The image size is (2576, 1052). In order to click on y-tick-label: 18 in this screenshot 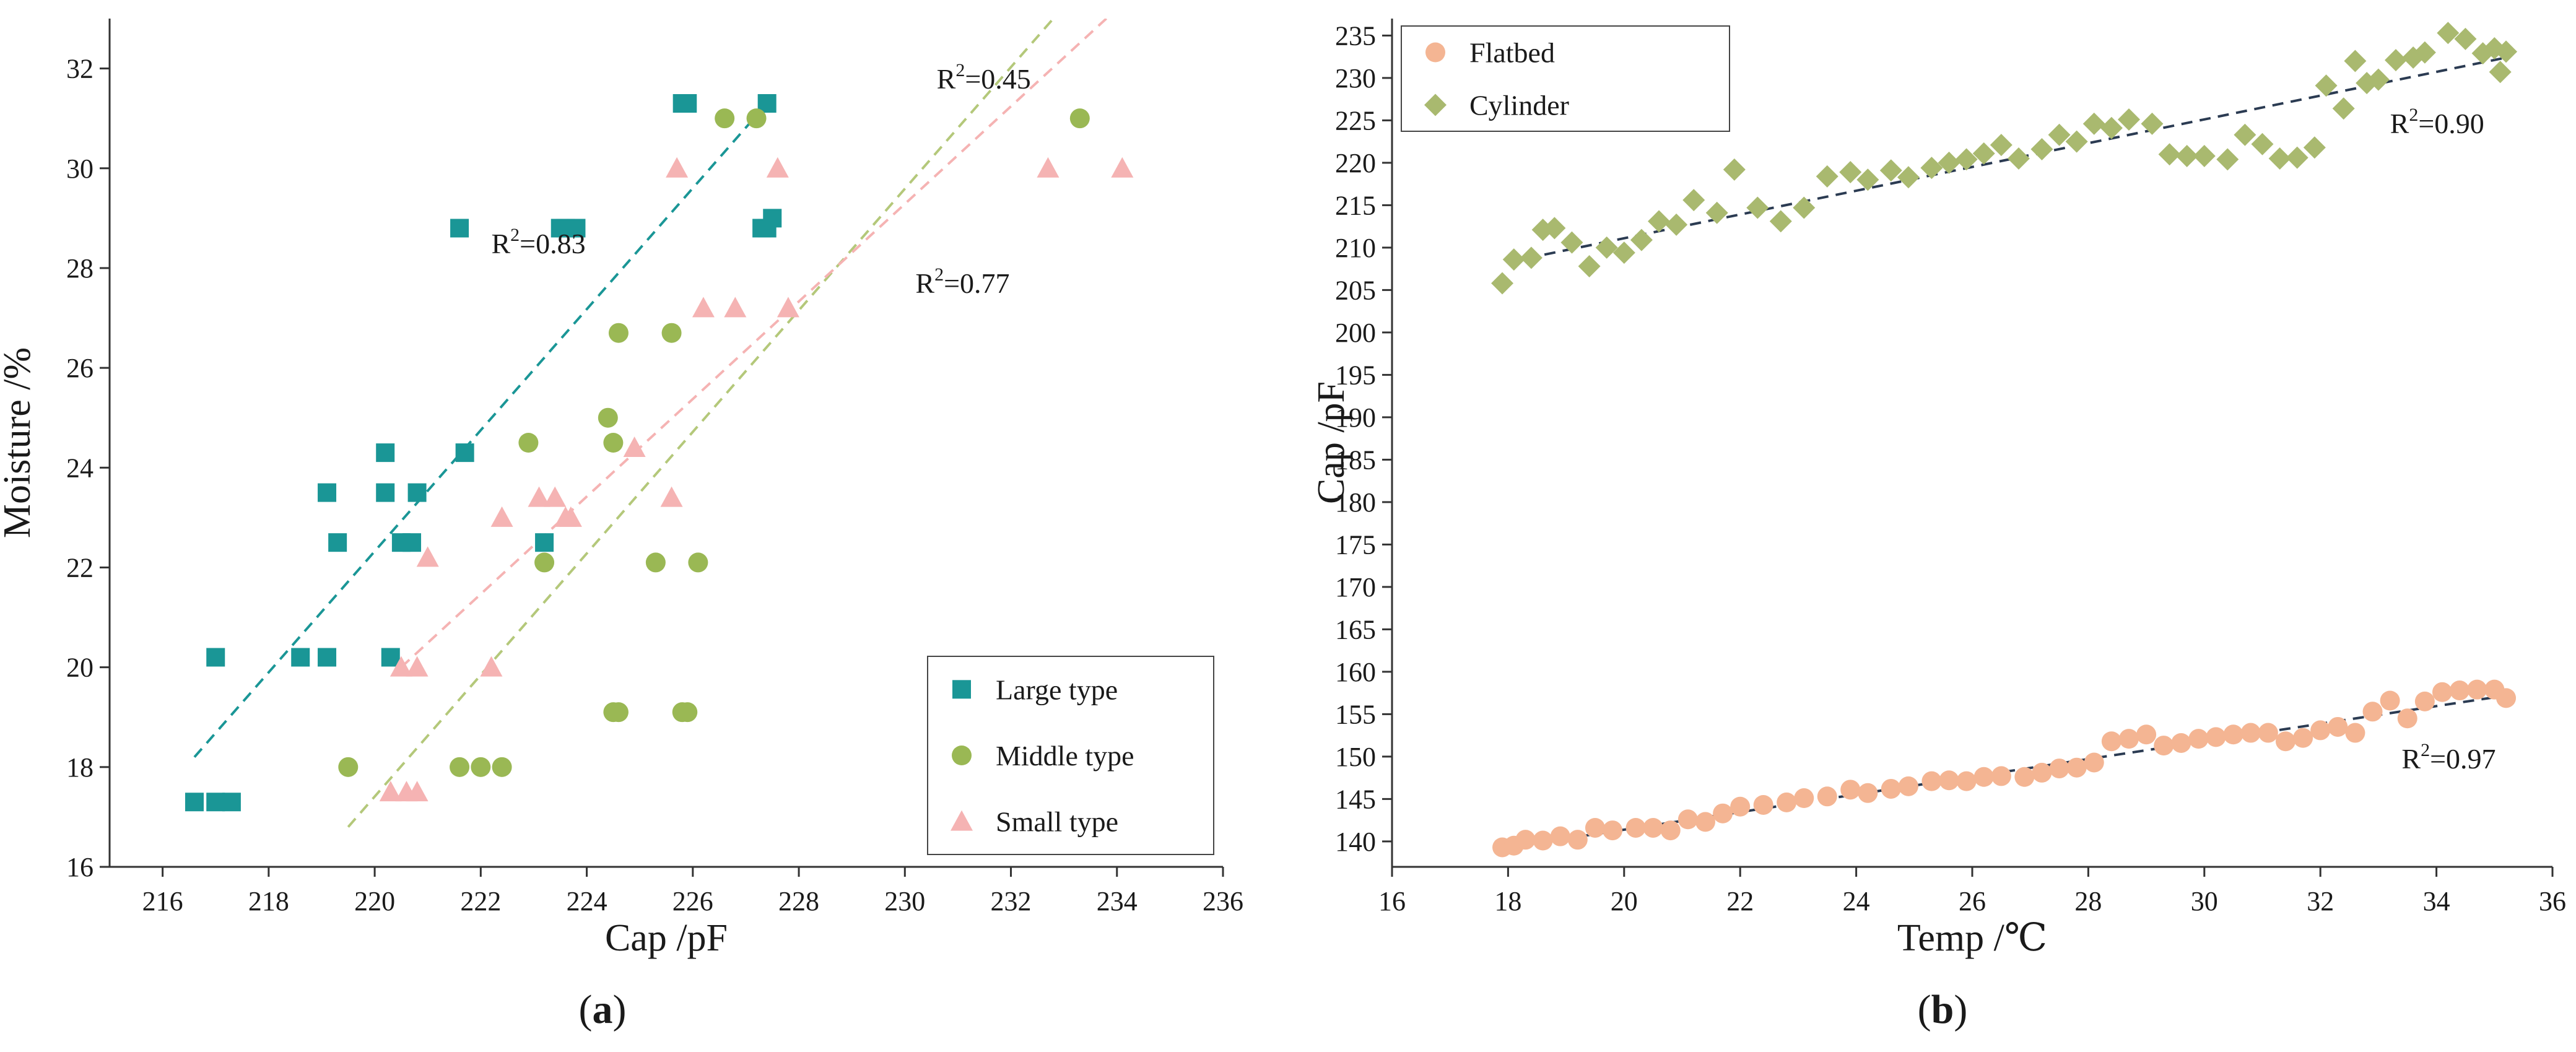, I will do `click(80, 767)`.